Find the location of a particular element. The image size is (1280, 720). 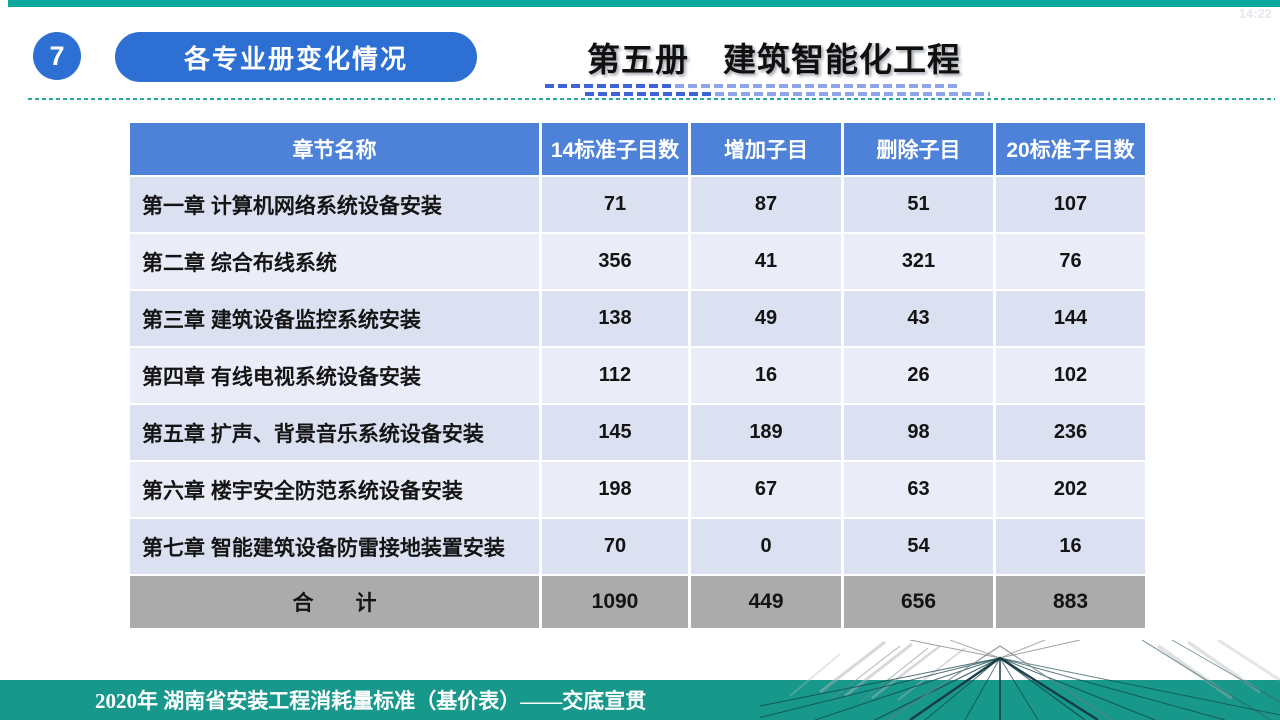

value-cell: 321 is located at coordinates (918, 261).